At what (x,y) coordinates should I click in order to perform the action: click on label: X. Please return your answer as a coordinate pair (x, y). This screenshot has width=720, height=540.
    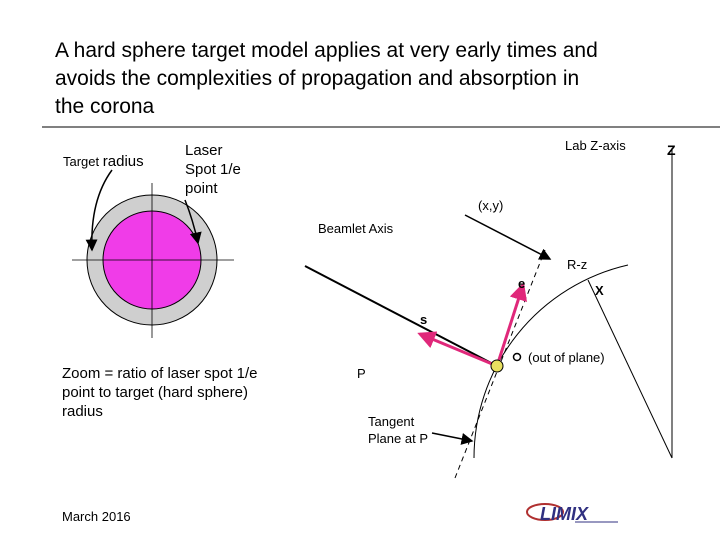
    Looking at the image, I should click on (599, 290).